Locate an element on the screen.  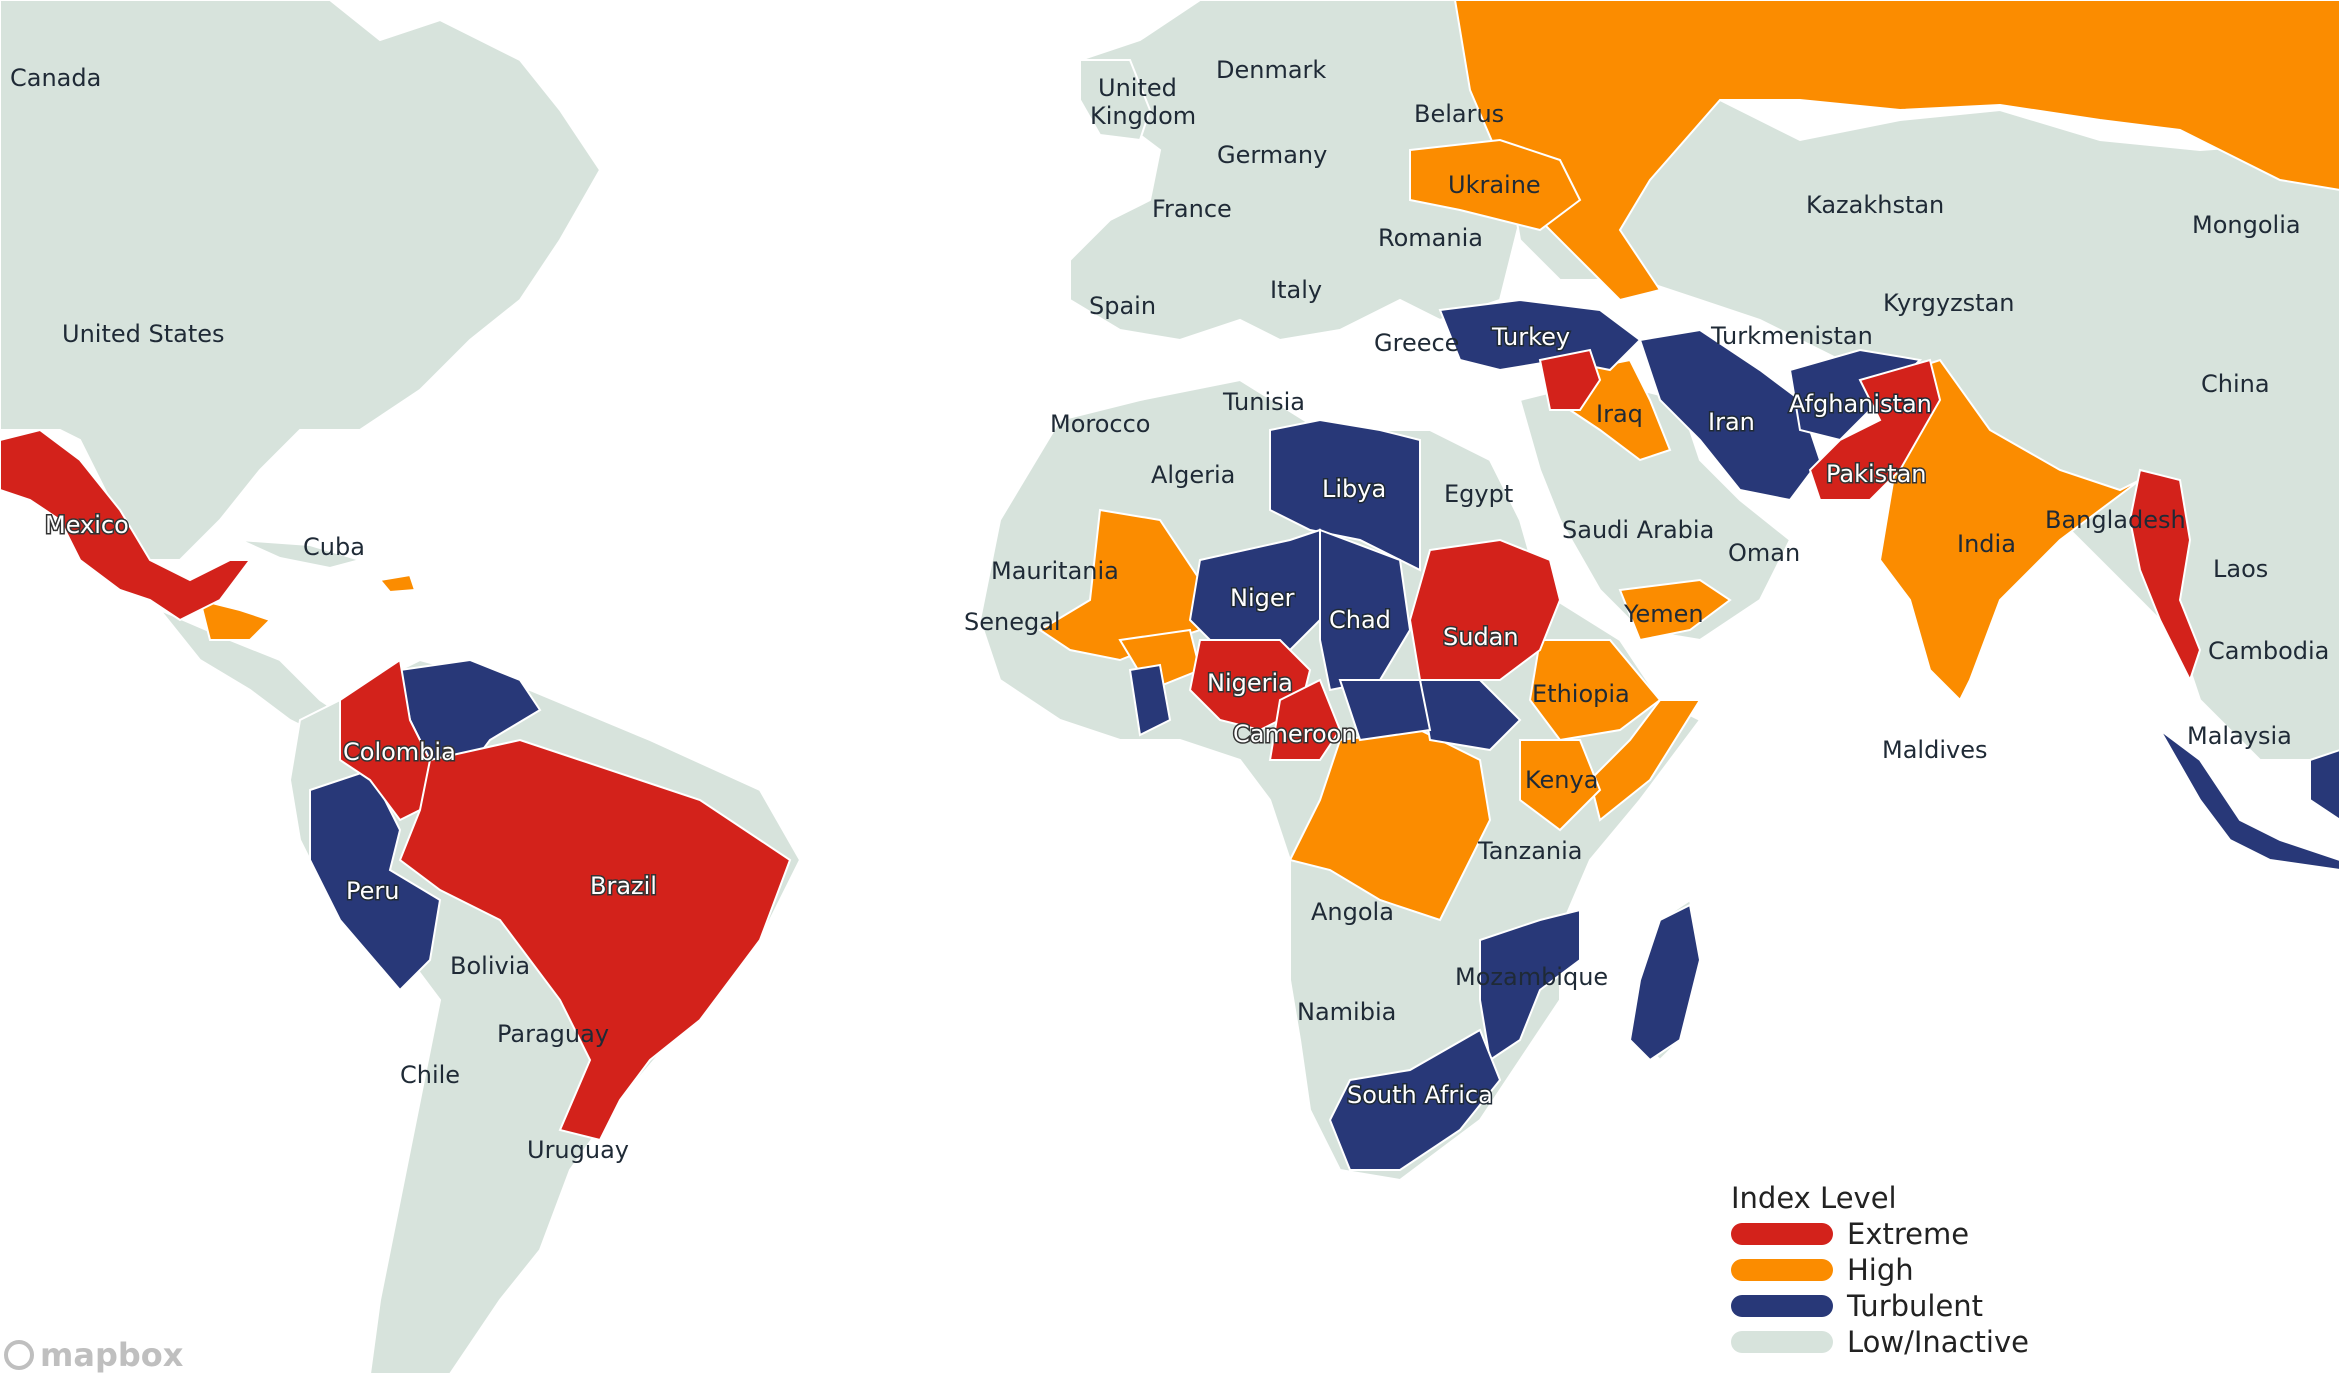
label-united-kingdom-line2: Kingdom is located at coordinates (1143, 116).